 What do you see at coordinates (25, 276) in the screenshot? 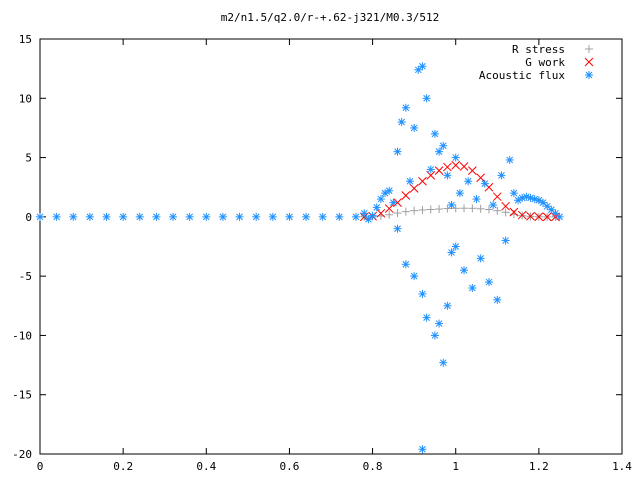
I see `y-tick-label: -5` at bounding box center [25, 276].